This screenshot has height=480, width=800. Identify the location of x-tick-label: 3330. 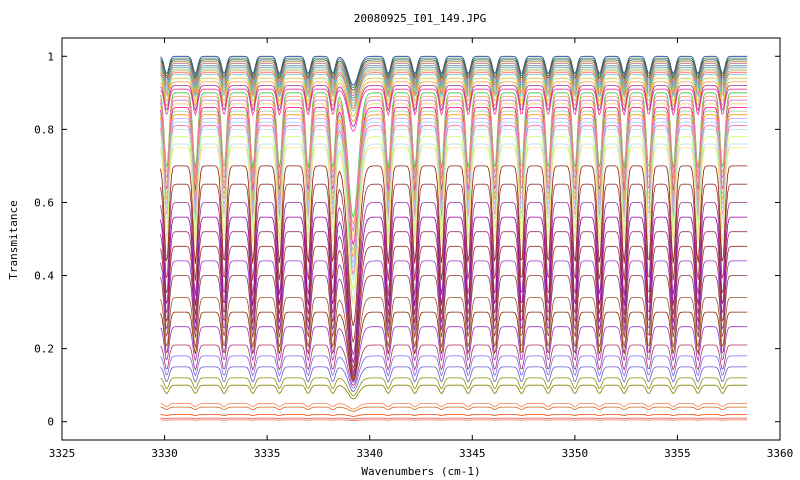
(164, 453).